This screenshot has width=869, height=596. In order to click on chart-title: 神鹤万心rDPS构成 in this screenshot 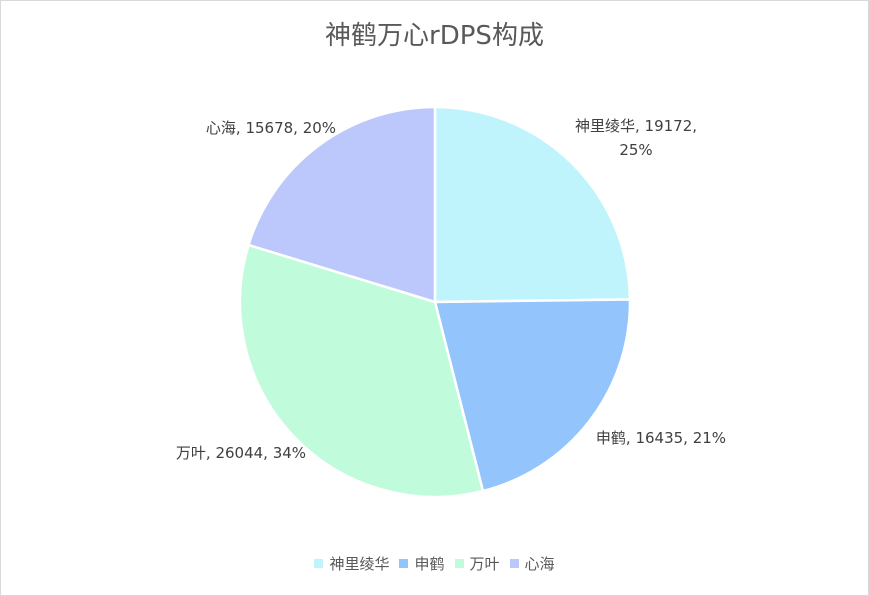, I will do `click(434, 36)`.